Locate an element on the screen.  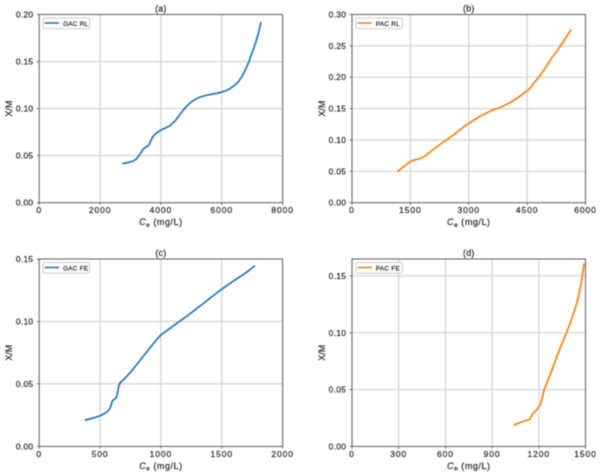
svg-text: PAC RL is located at coordinates (388, 24).